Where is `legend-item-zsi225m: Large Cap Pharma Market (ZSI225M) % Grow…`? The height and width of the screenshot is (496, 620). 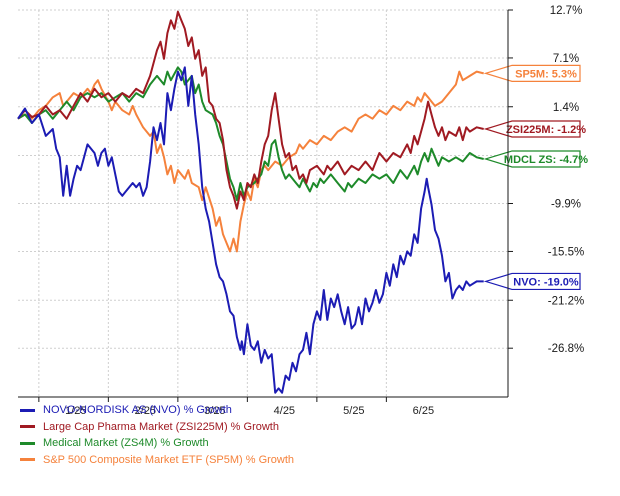
legend-item-zsi225m: Large Cap Pharma Market (ZSI225M) % Grow… is located at coordinates (157, 427).